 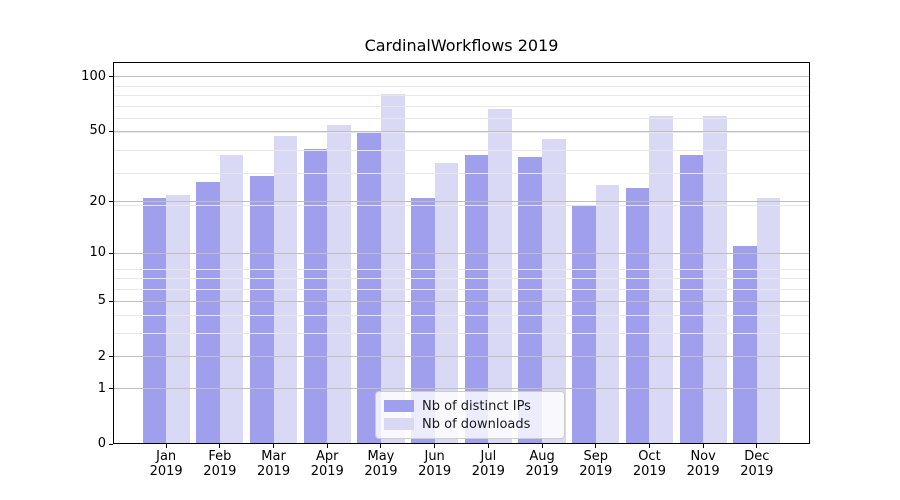 I want to click on xtick-mark-aug, so click(x=542, y=446).